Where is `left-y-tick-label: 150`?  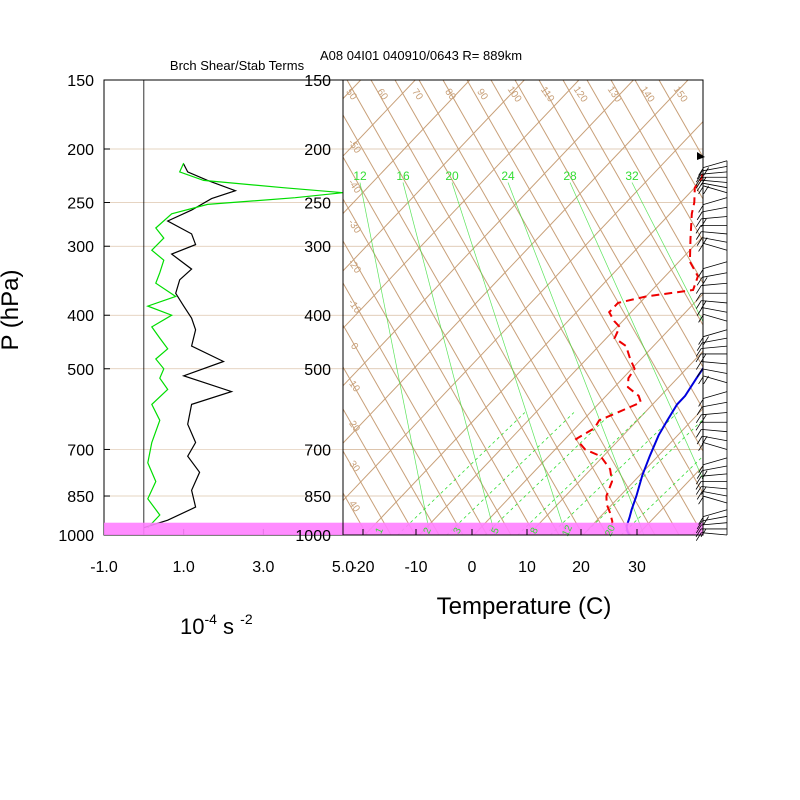 left-y-tick-label: 150 is located at coordinates (80, 81).